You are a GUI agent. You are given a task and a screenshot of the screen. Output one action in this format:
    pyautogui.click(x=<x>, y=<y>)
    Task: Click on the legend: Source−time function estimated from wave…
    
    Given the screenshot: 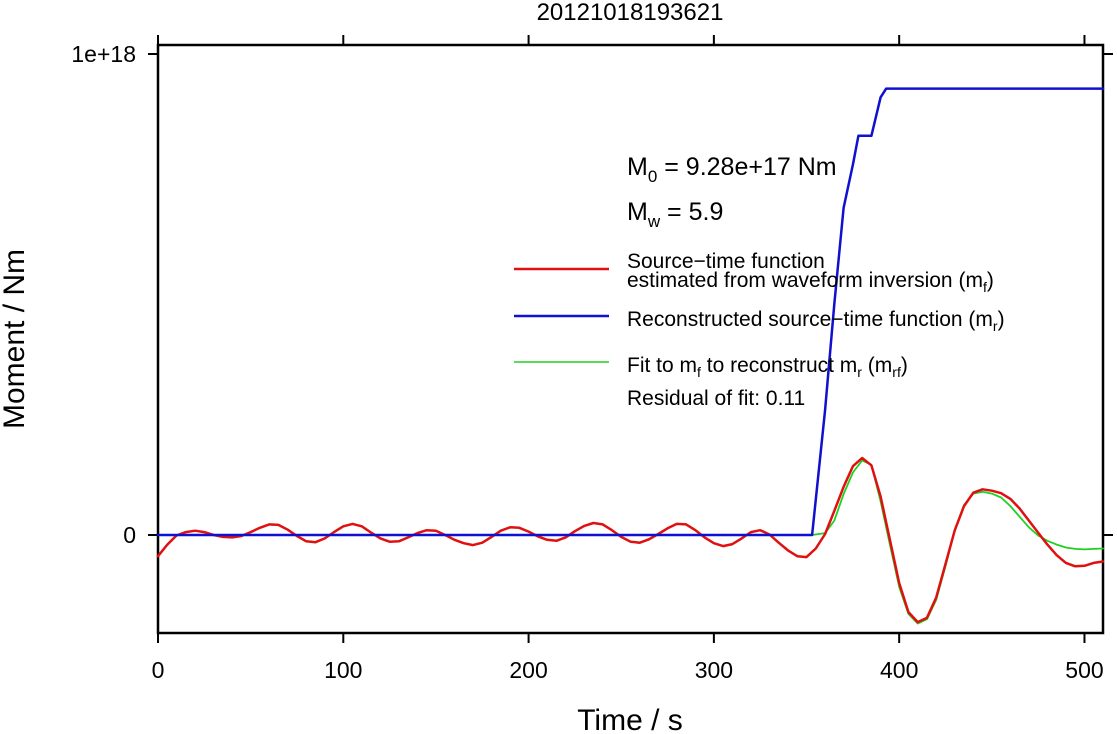 What is the action you would take?
    pyautogui.click(x=759, y=330)
    